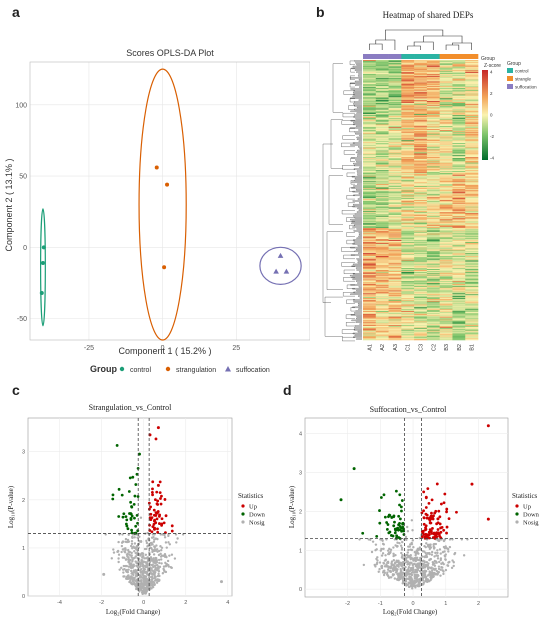  What do you see at coordinates (130, 507) in the screenshot?
I see `volcano-c-thresholds` at bounding box center [130, 507].